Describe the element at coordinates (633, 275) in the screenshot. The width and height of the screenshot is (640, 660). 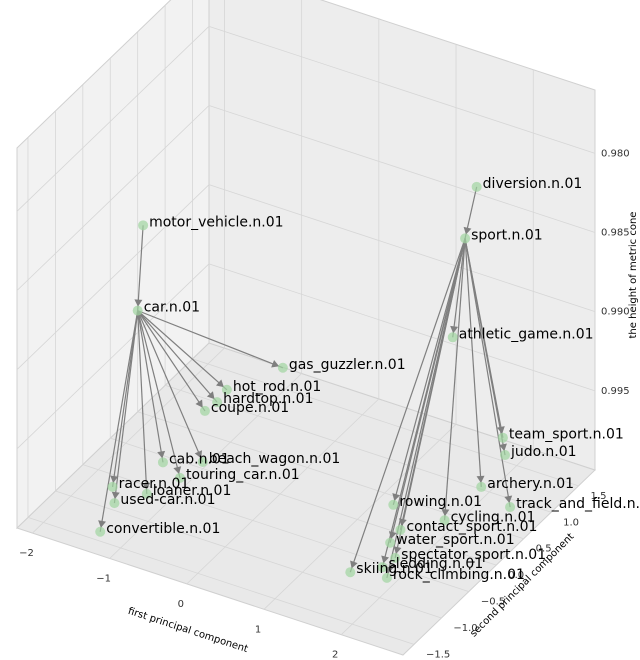
I see `z-axis-title: the height of metric cone` at that location.